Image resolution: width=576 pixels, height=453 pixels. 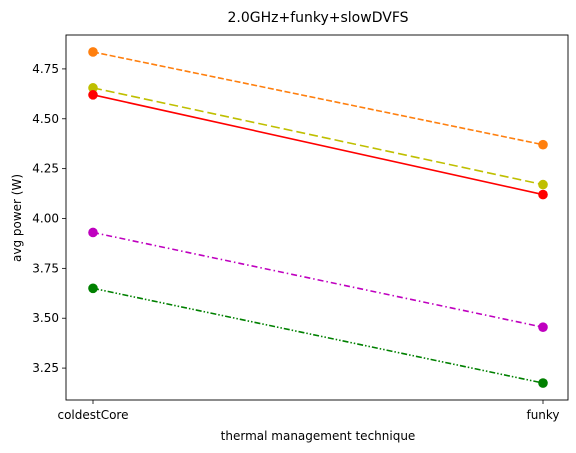 I want to click on y-tick-label: 4.25, so click(x=45, y=169).